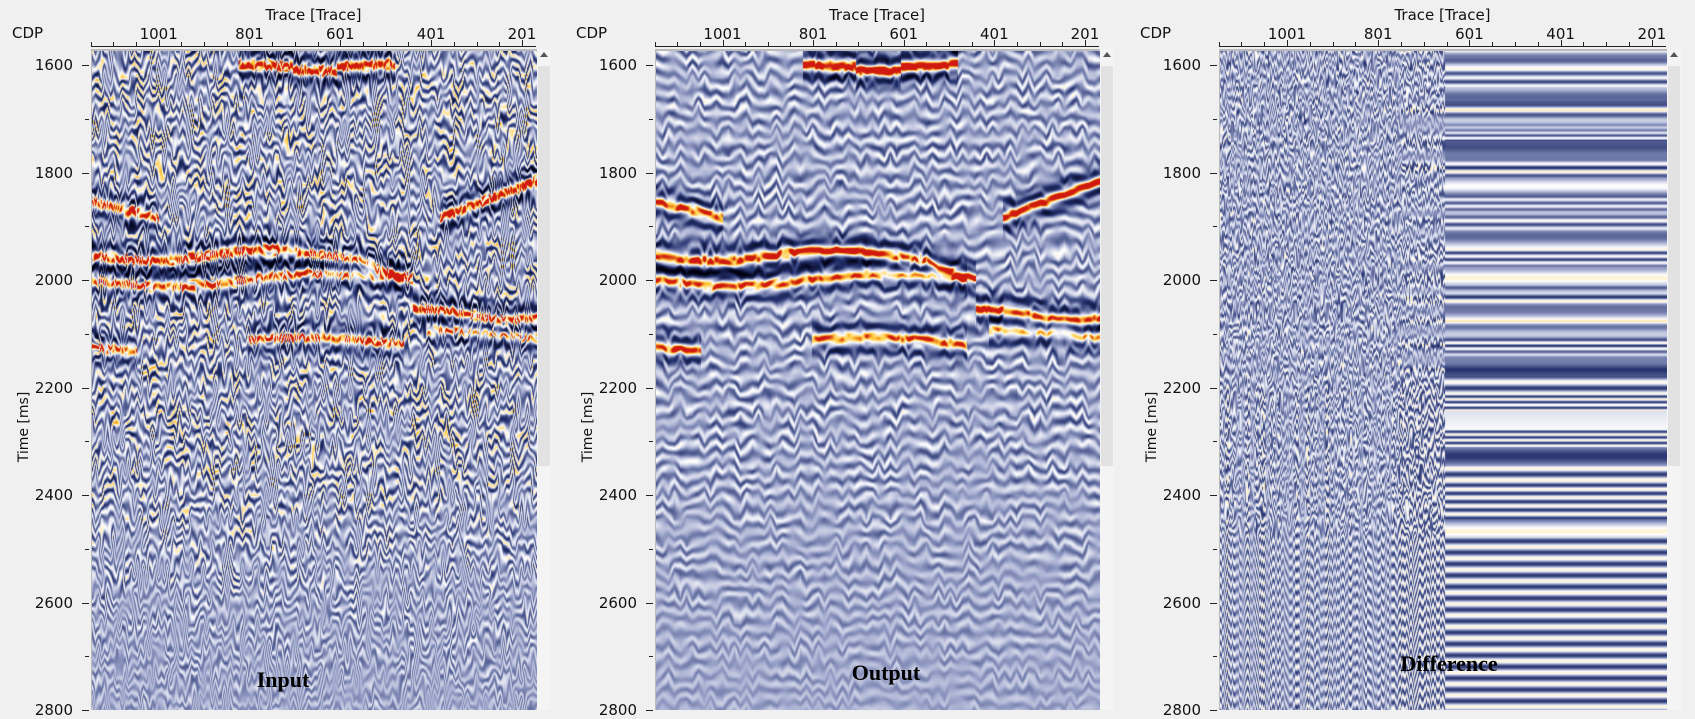  I want to click on y-tick-label: 2800, so click(1181, 710).